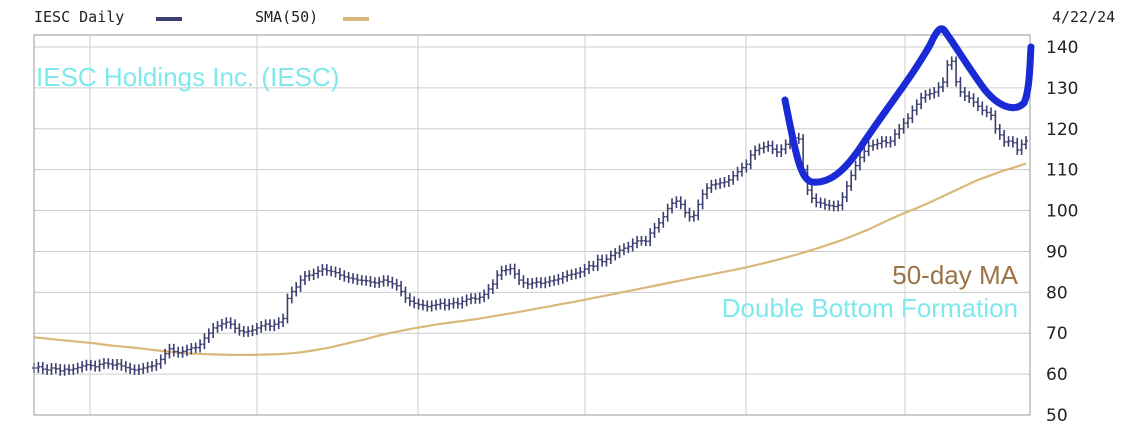 The image size is (1142, 432). I want to click on y-tick-label: 140, so click(1062, 48).